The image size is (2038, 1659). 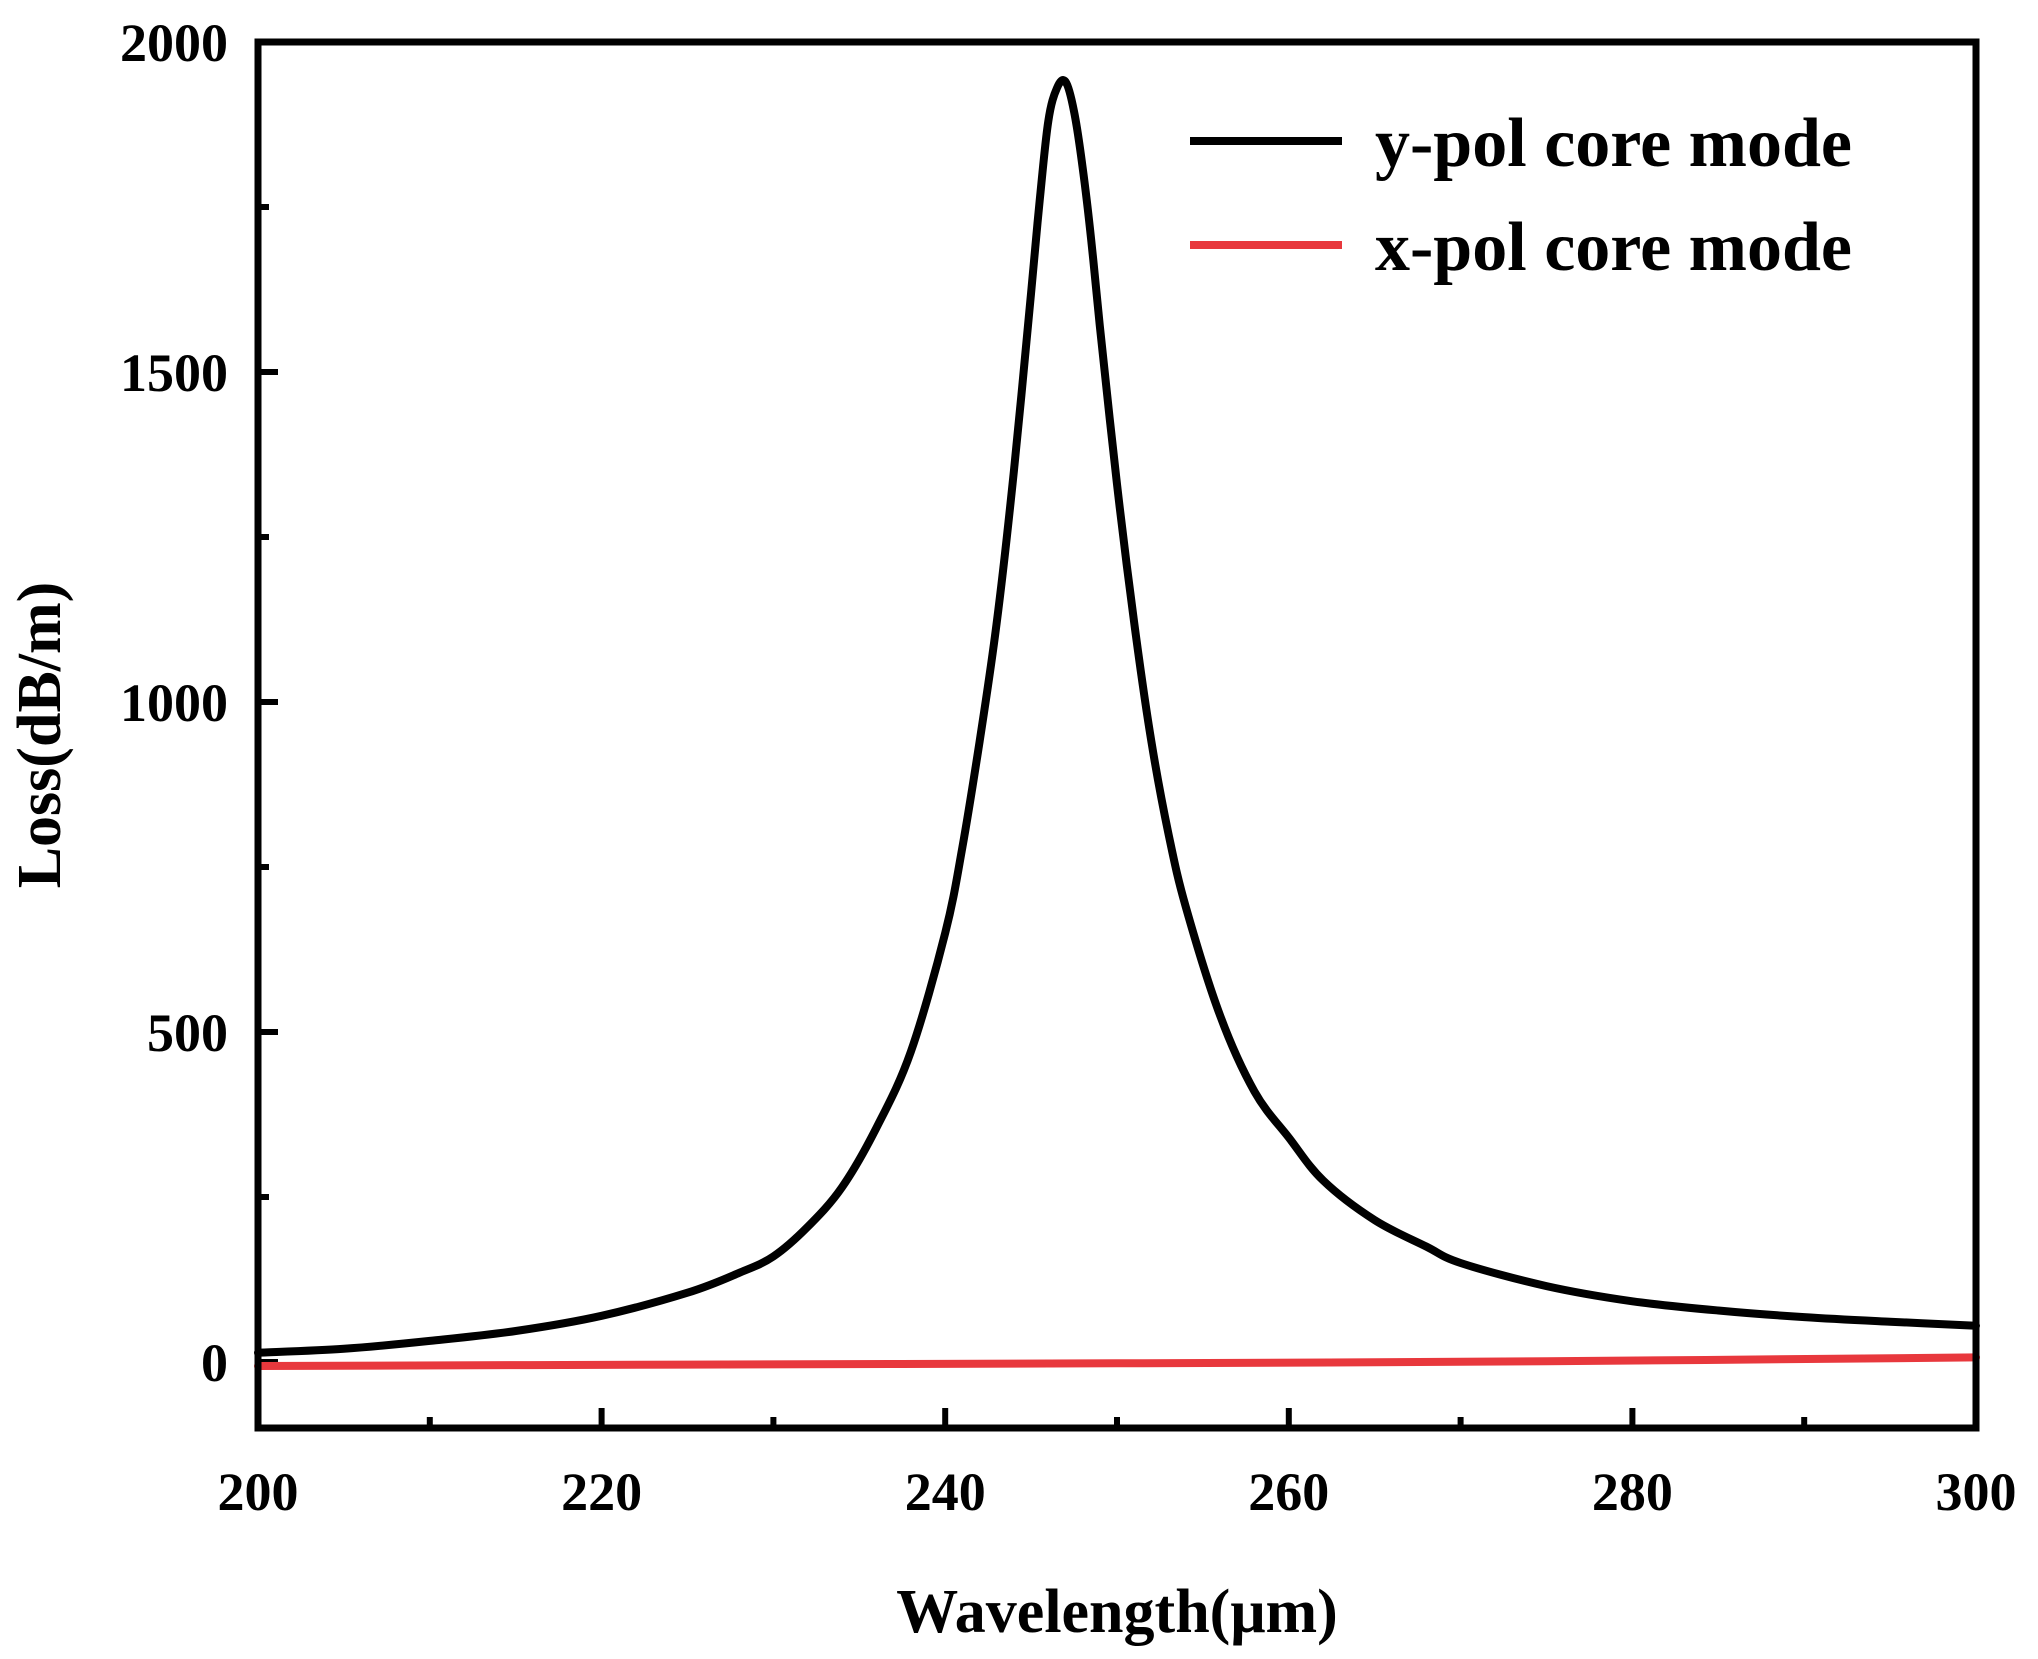 I want to click on legend: y-pol core mode x-pol core mode, so click(x=1521, y=195).